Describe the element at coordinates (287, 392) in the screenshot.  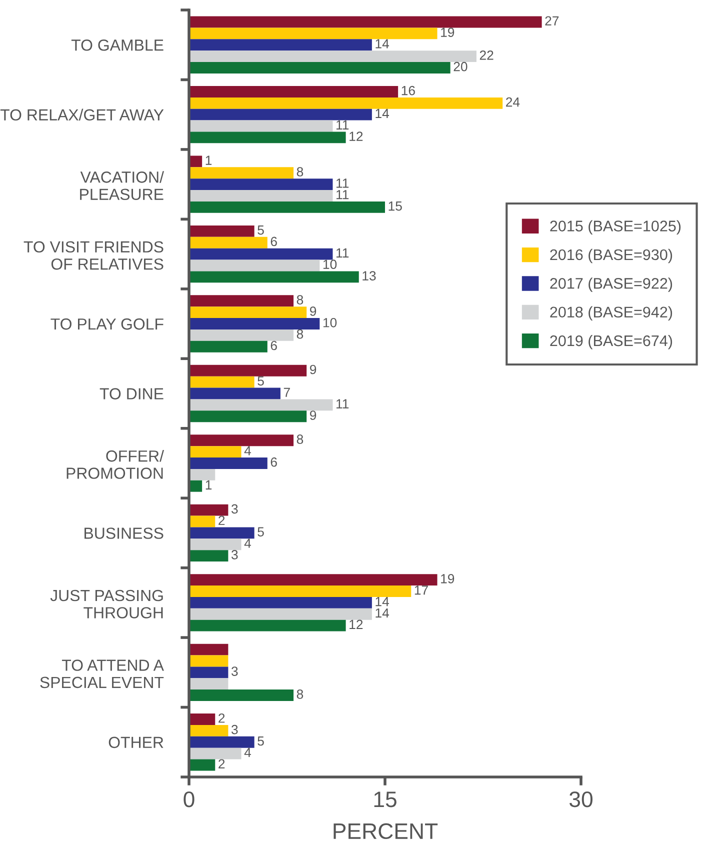
I see `data-label: 7` at that location.